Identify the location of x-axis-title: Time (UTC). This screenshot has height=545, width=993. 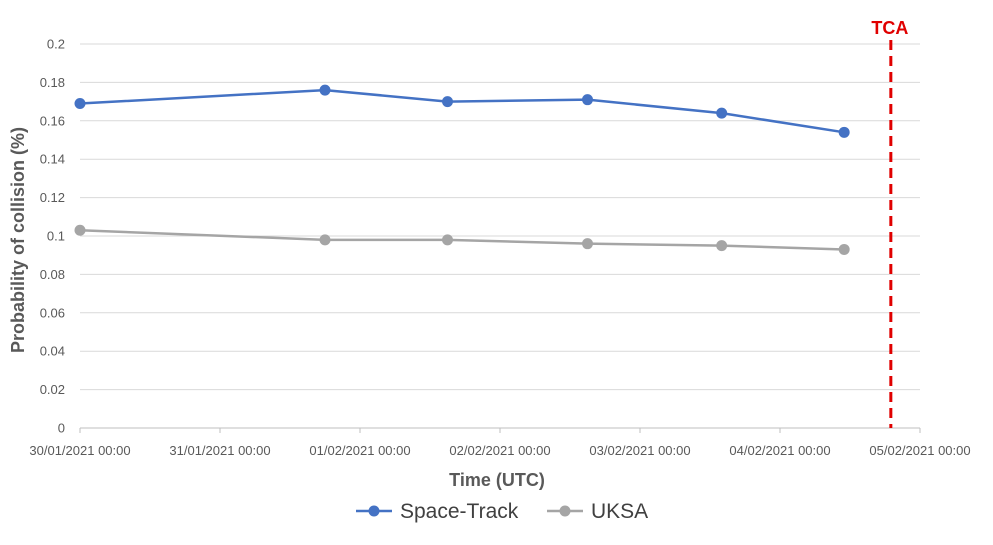
(497, 480).